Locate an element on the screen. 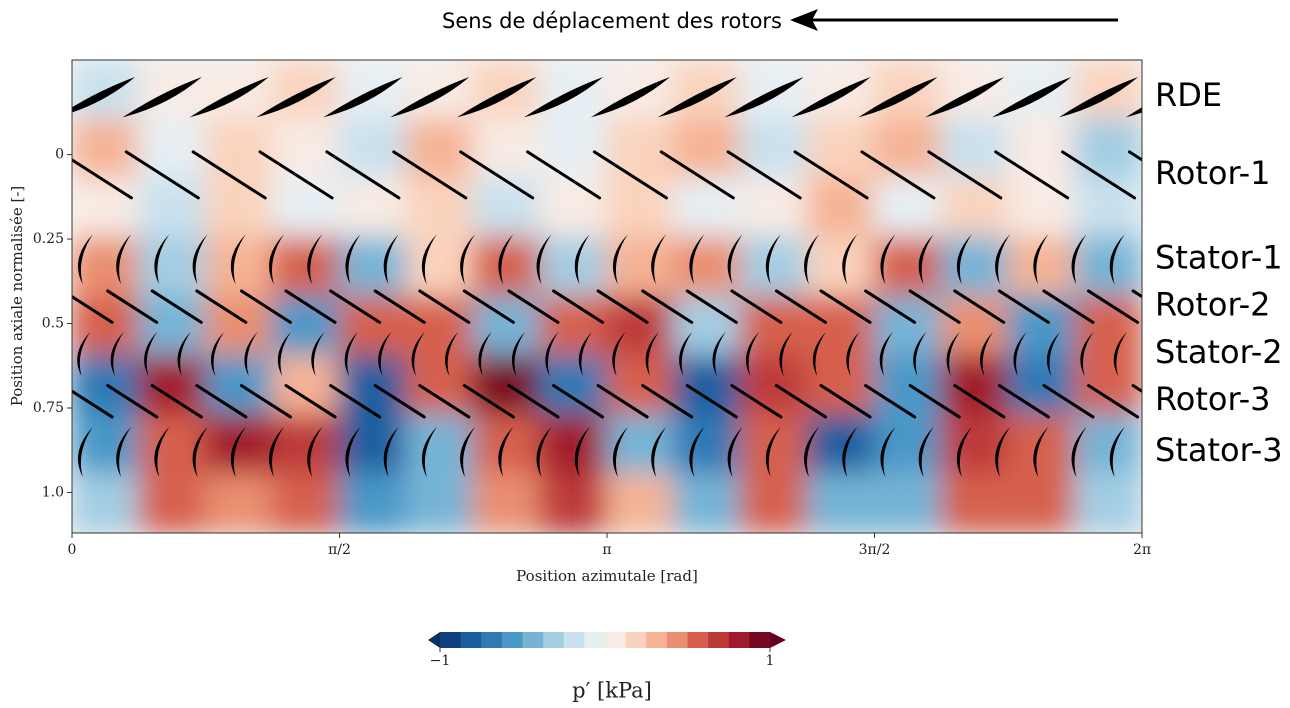 This screenshot has height=708, width=1290. row-label: Rotor-1 is located at coordinates (1213, 173).